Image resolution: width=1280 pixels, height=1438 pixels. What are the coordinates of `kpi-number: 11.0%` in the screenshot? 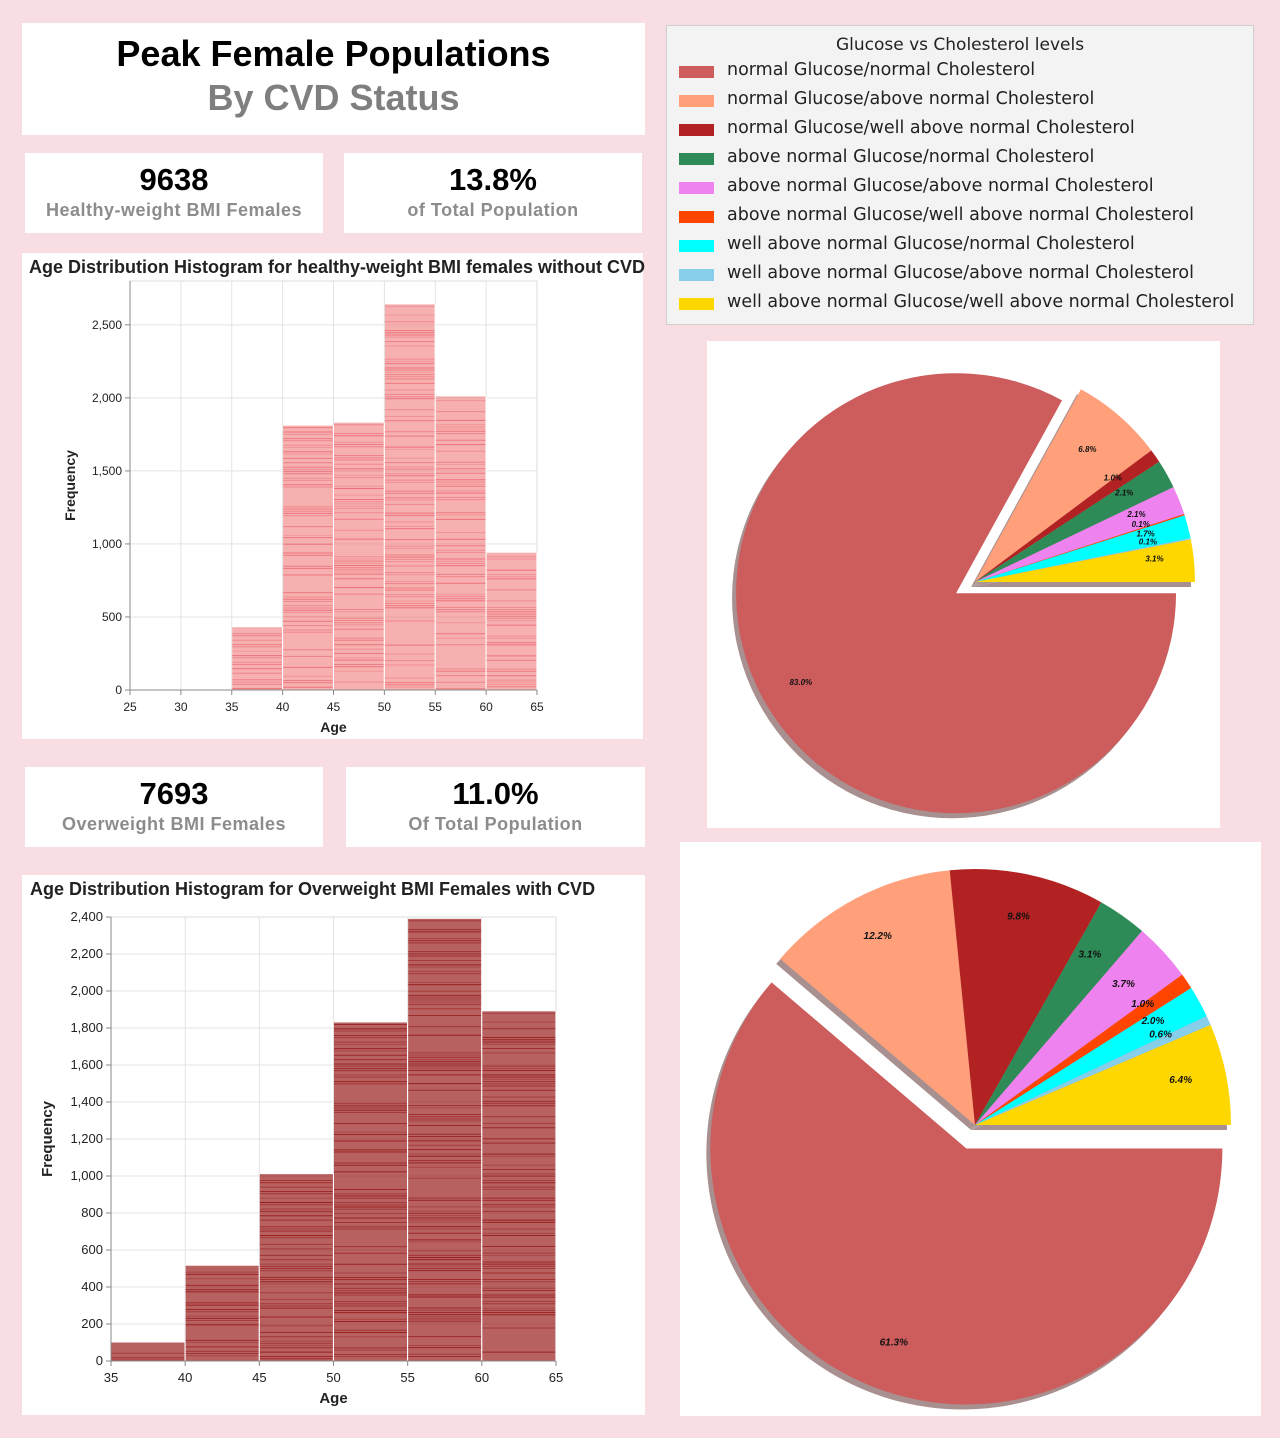 It's located at (495, 793).